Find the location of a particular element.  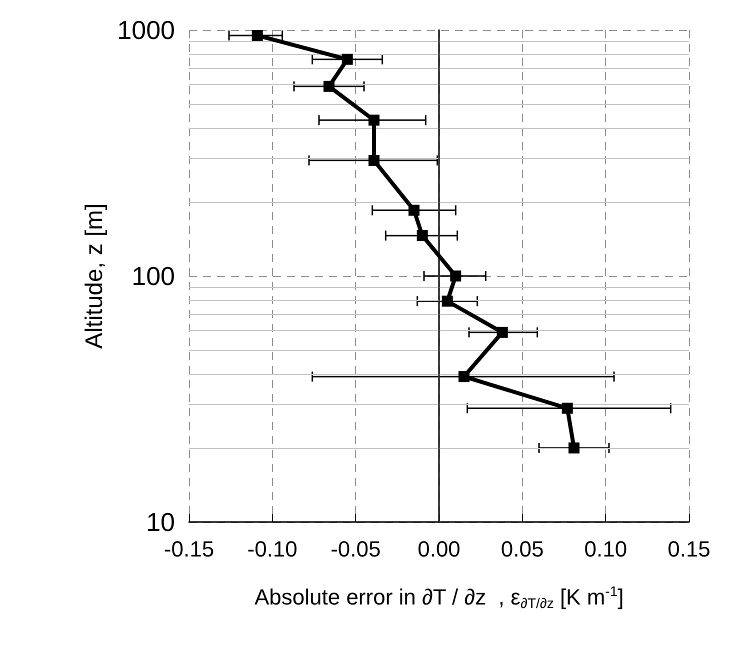

x-tick-label: 0.05 is located at coordinates (522, 549).